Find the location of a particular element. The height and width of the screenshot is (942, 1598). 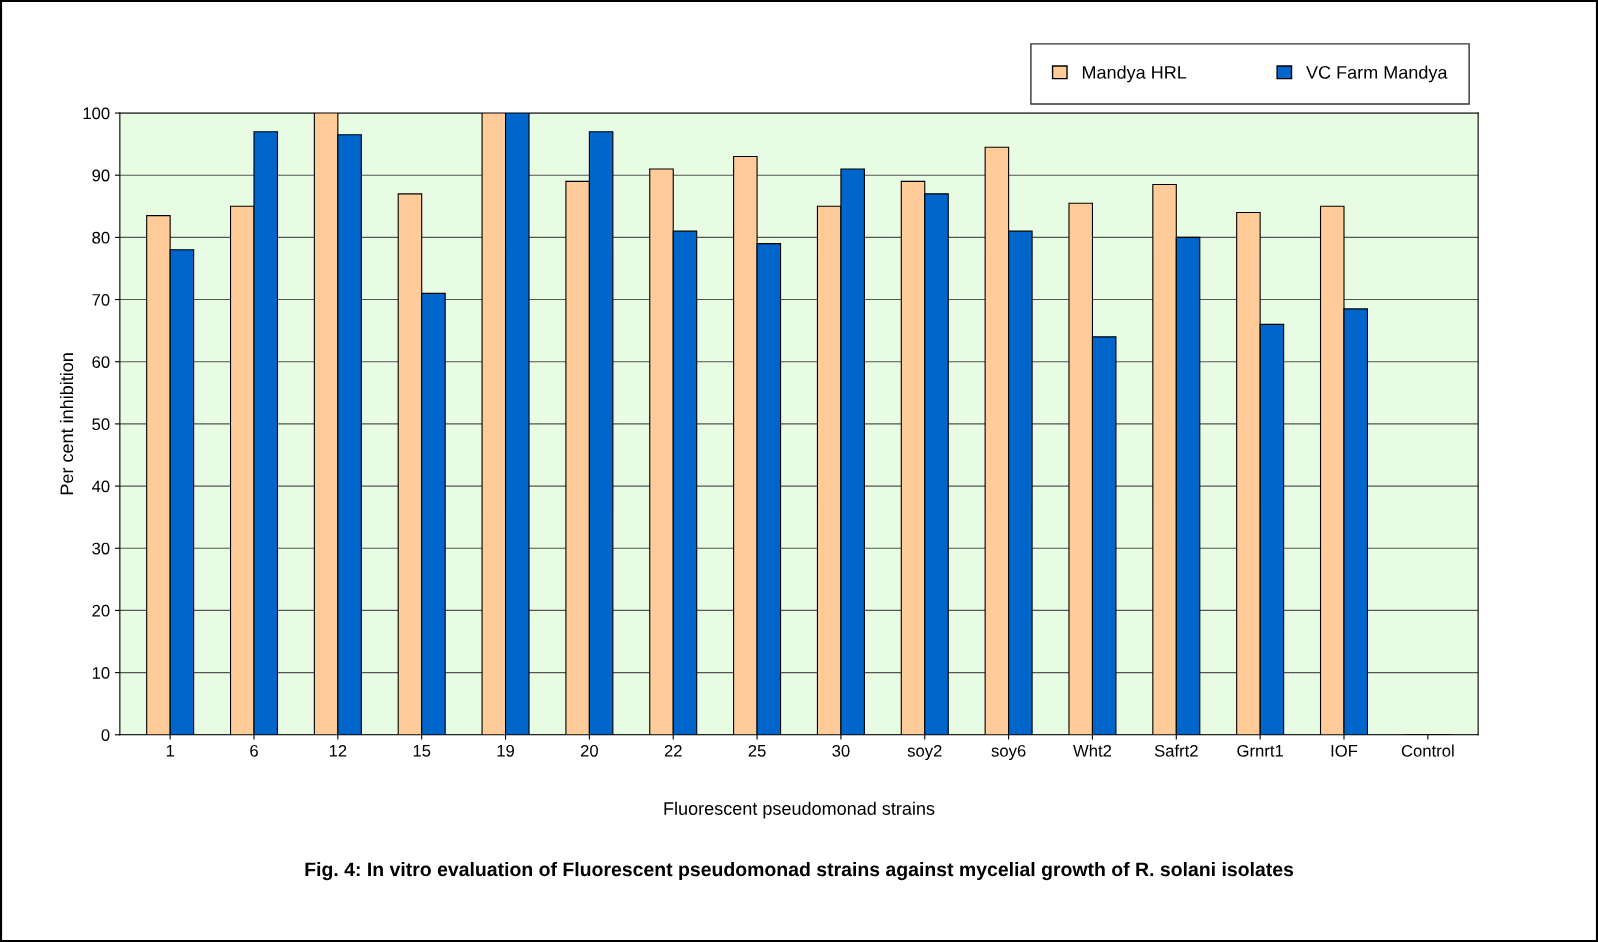

y-tick-label: 30 is located at coordinates (101, 548).